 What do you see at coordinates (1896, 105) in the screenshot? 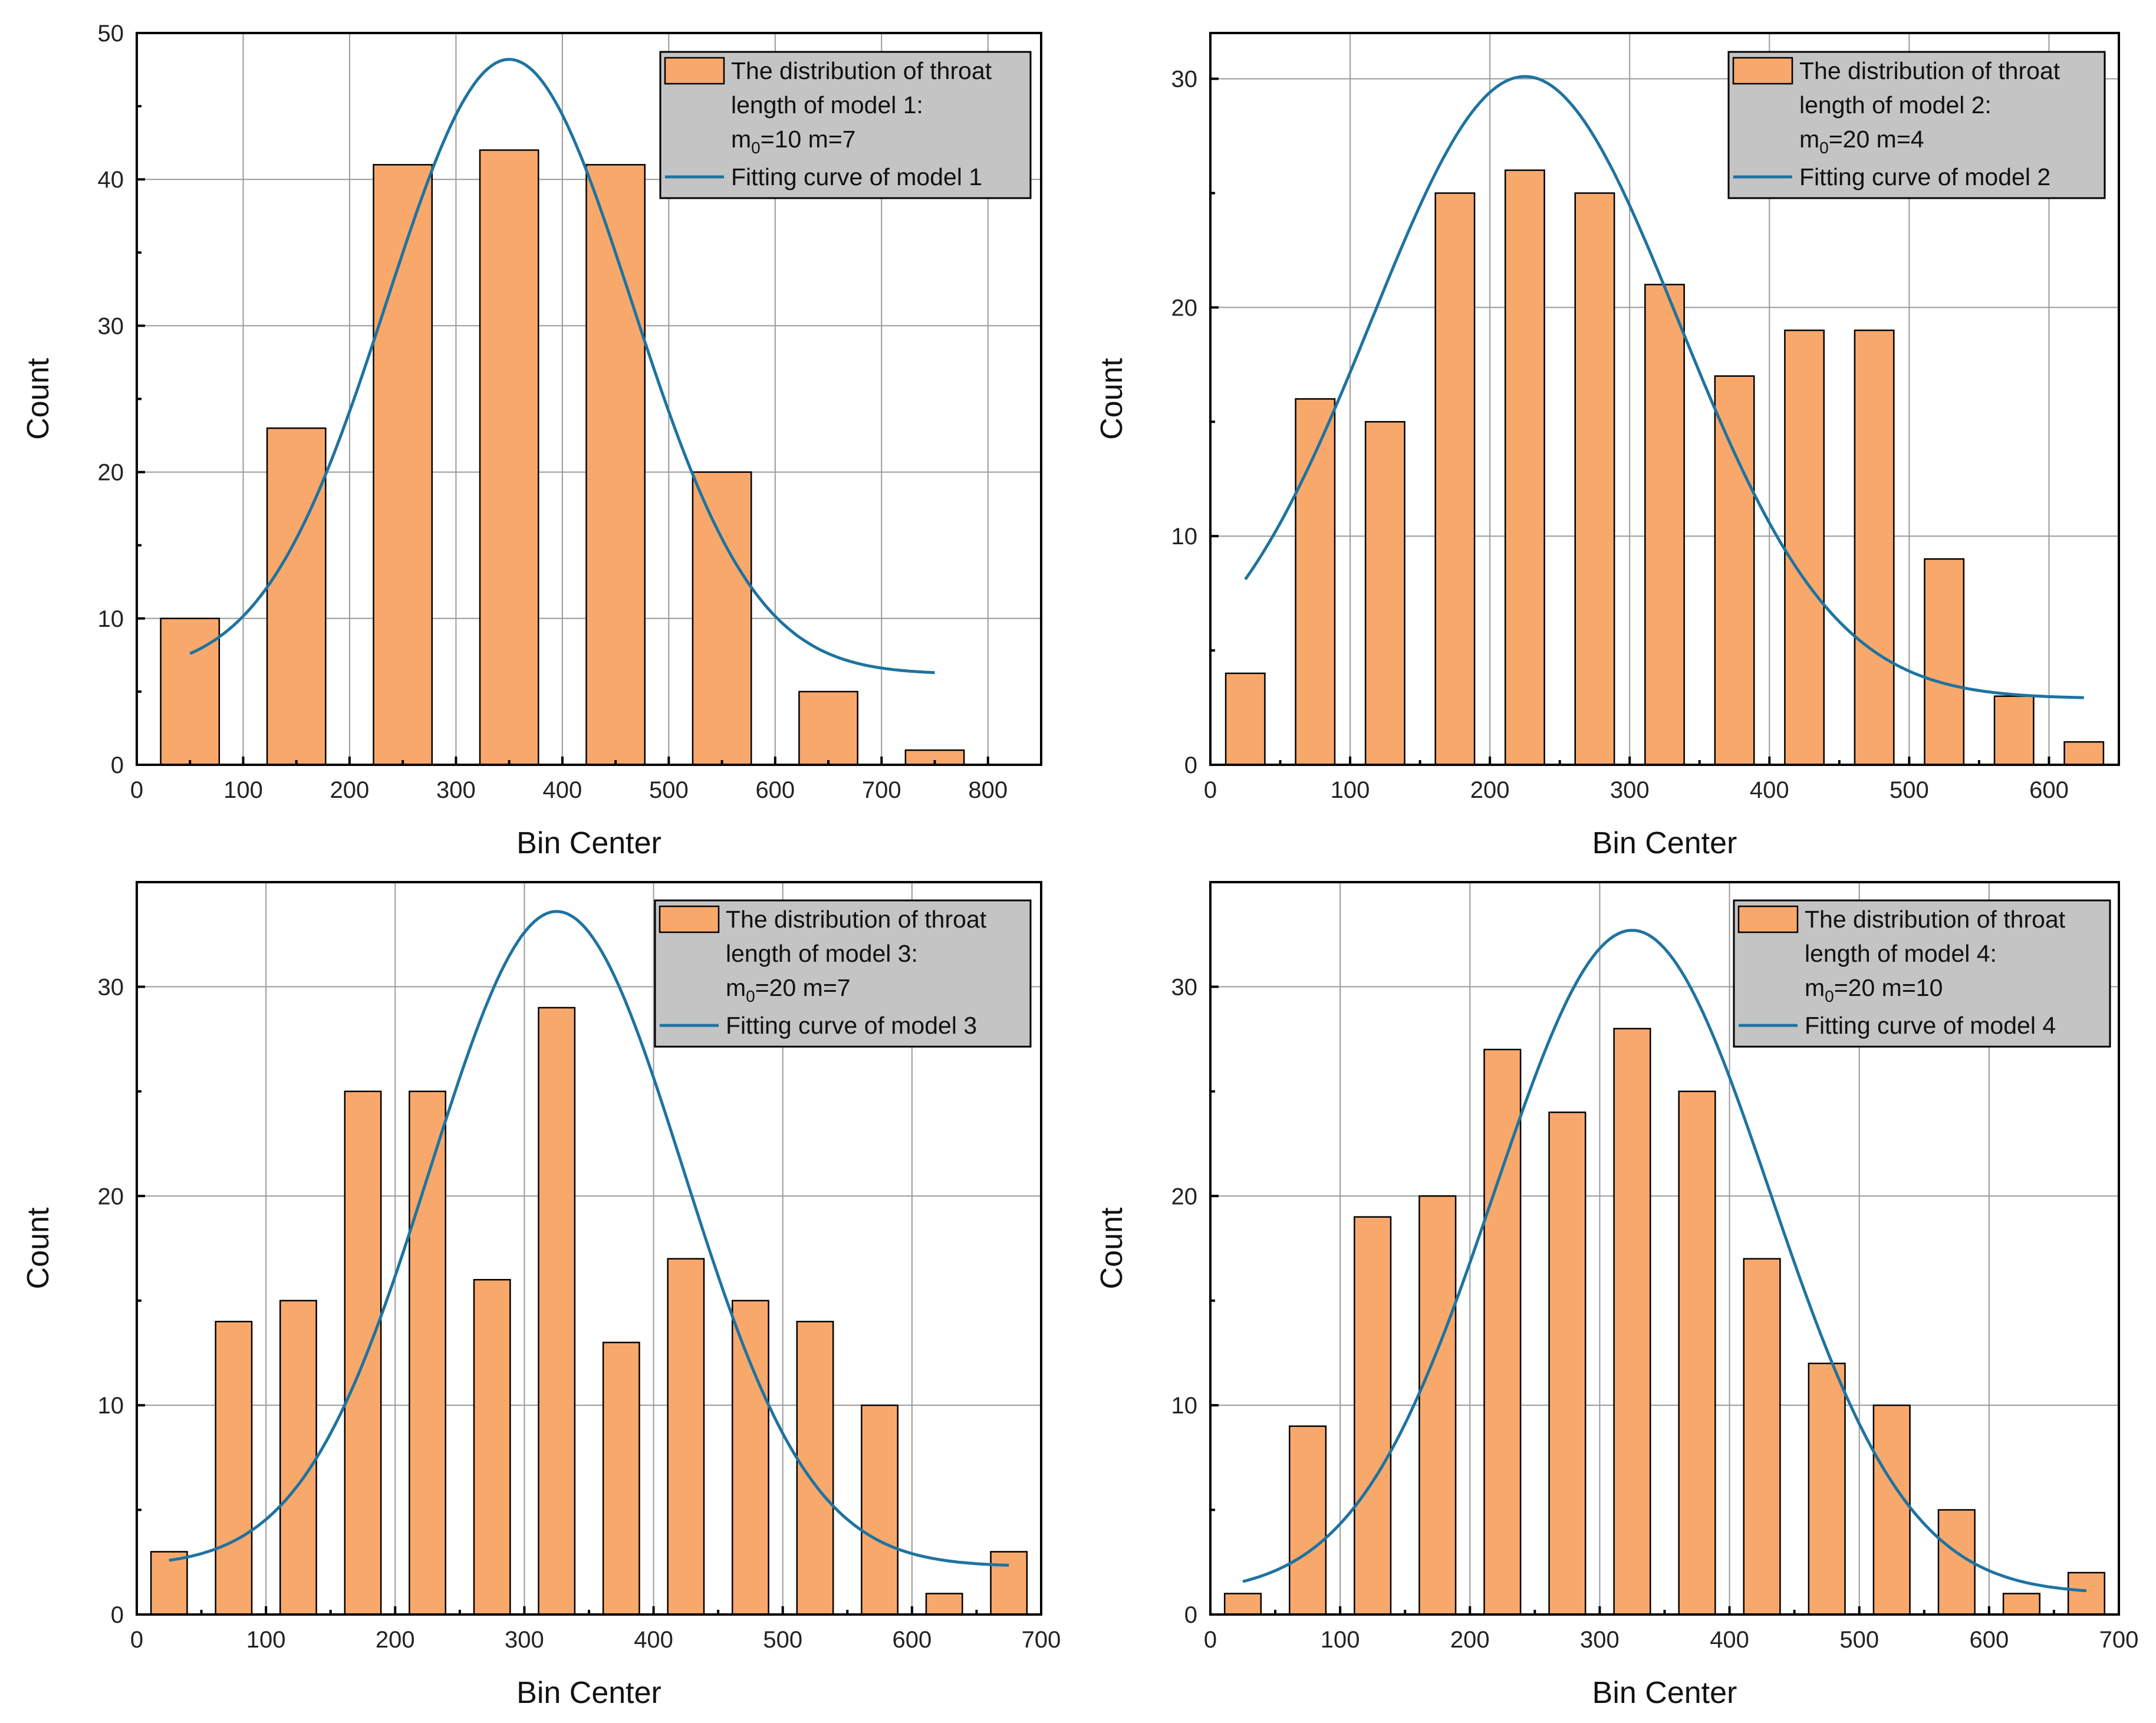
I see `legend-bar-label-line2: length of model 2:` at bounding box center [1896, 105].